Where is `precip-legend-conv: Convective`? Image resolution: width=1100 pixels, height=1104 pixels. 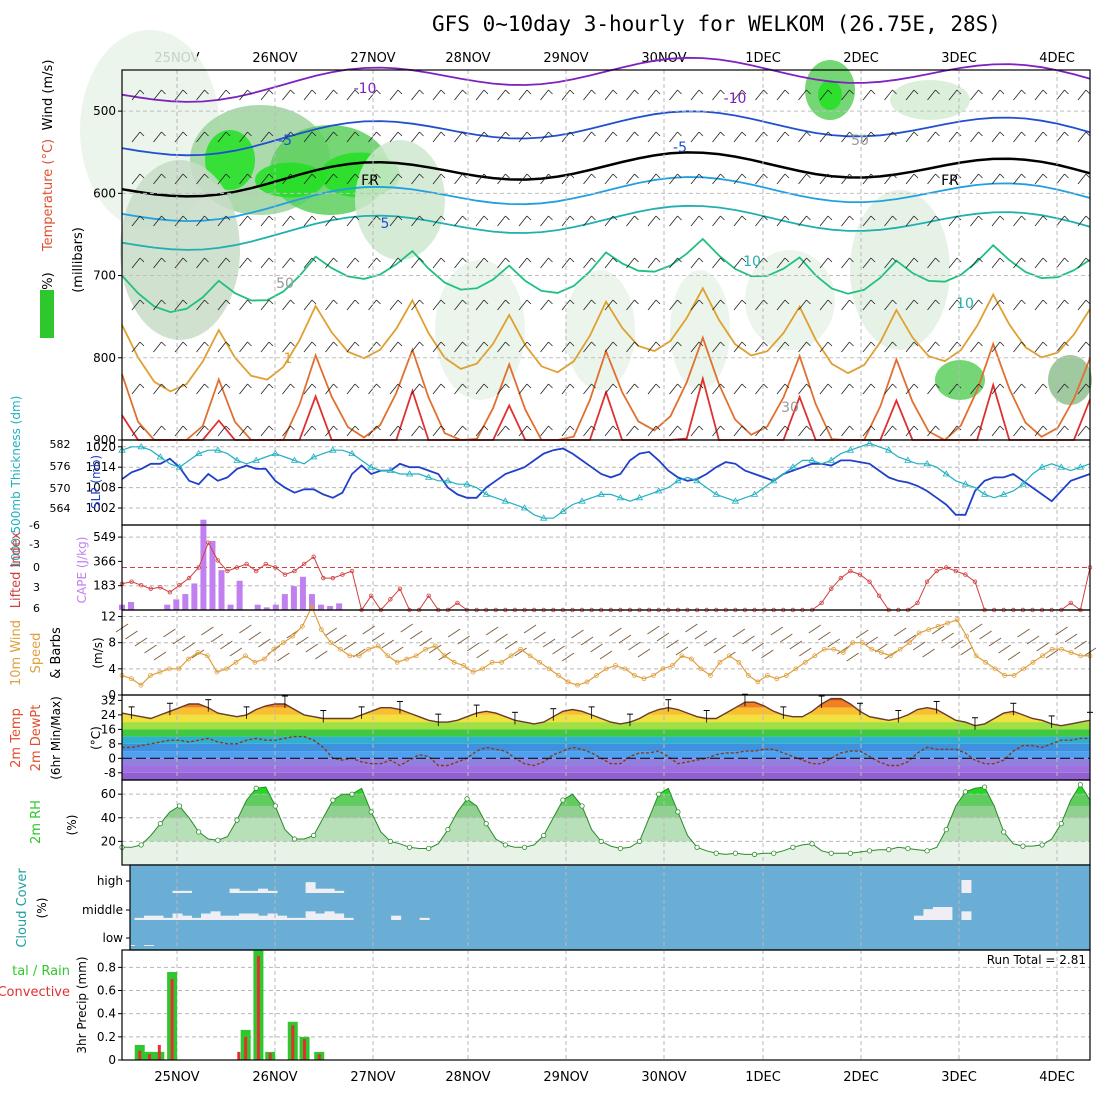
precip-legend-conv: Convective is located at coordinates (35, 992).